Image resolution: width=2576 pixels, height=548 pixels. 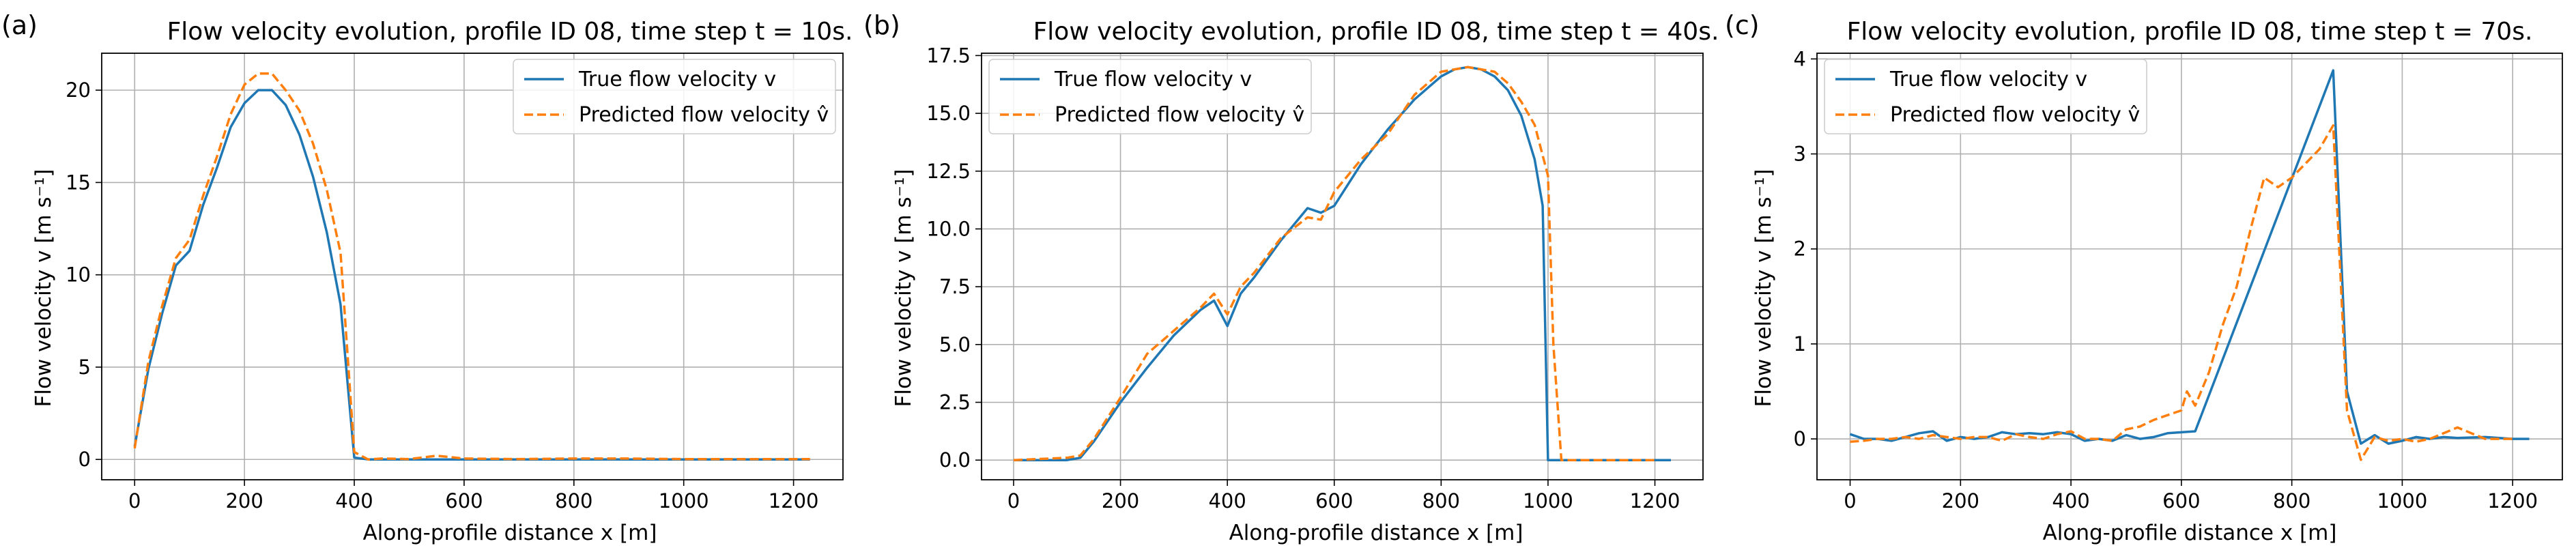 I want to click on panel-a-xtick-label-400: 400, so click(x=354, y=501).